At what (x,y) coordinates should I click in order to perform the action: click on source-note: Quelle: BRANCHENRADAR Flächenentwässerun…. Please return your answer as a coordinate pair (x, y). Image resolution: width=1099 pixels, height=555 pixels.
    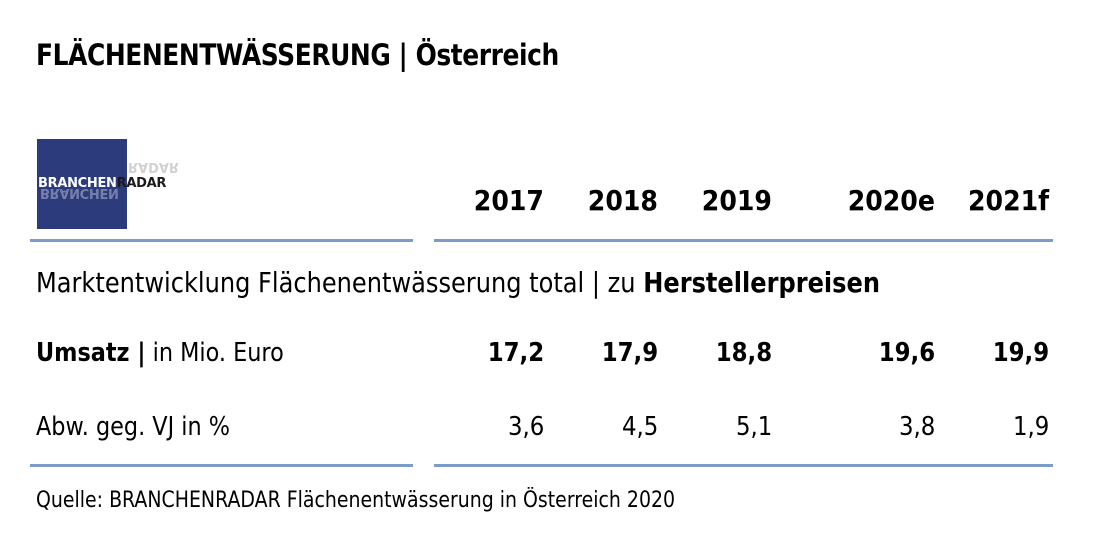
    Looking at the image, I should click on (356, 500).